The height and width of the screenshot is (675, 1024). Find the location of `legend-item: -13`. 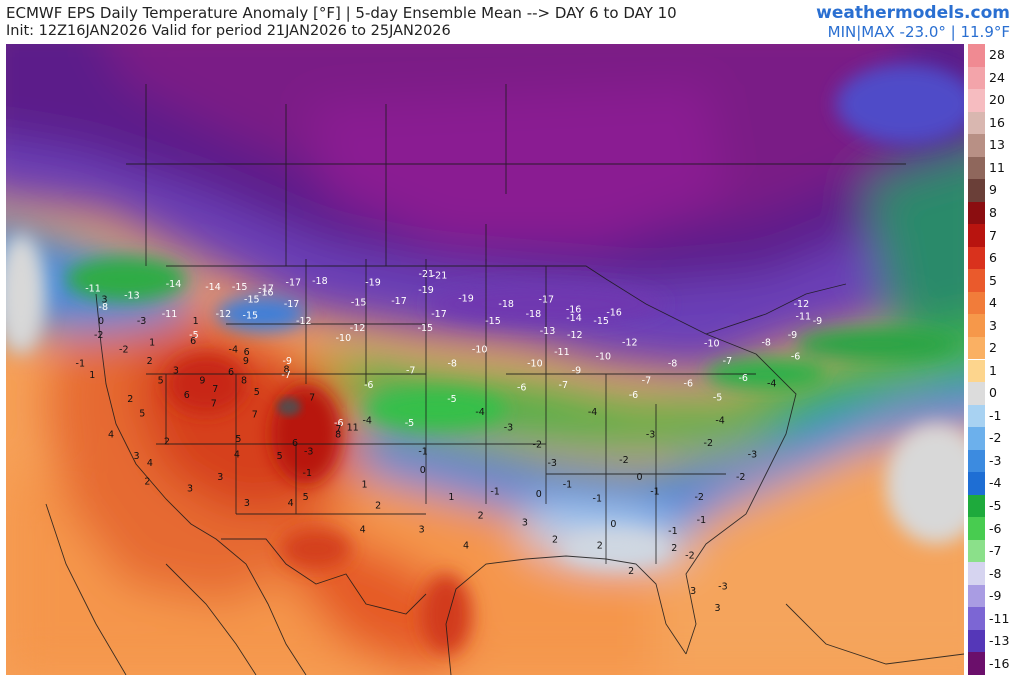

legend-item: -13 is located at coordinates (996, 641).